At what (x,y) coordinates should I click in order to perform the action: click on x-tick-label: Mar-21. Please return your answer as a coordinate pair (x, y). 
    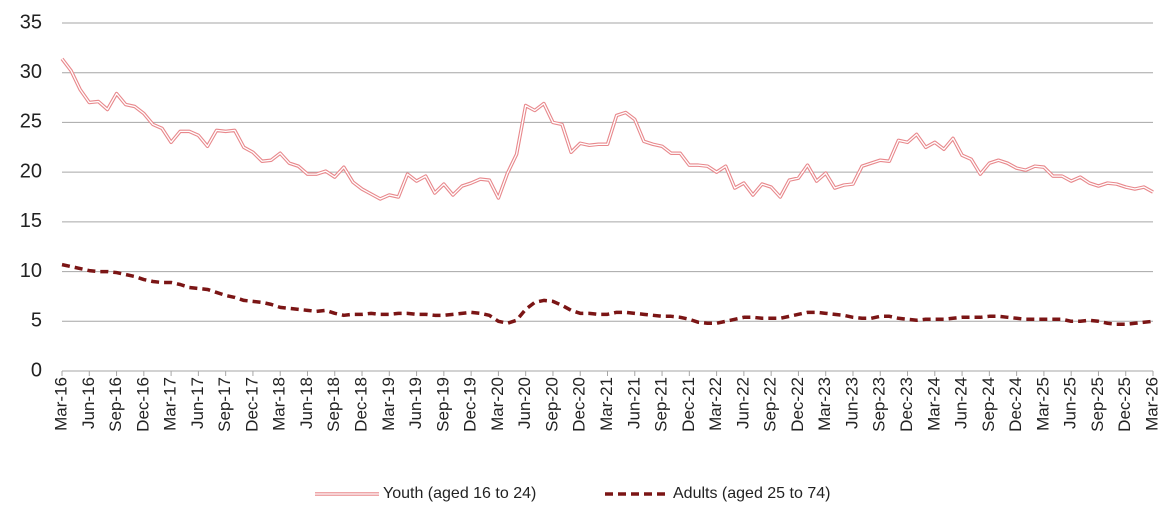
    Looking at the image, I should click on (606, 404).